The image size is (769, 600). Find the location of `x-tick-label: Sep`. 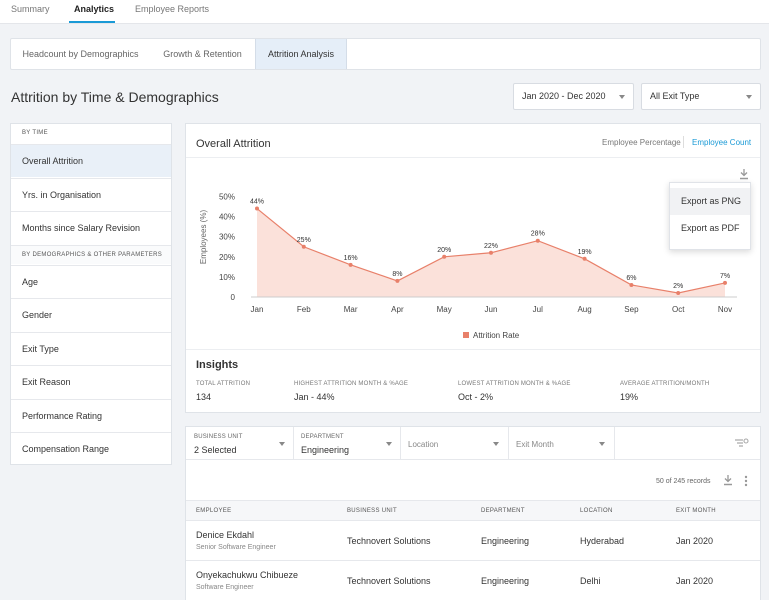

x-tick-label: Sep is located at coordinates (631, 309).